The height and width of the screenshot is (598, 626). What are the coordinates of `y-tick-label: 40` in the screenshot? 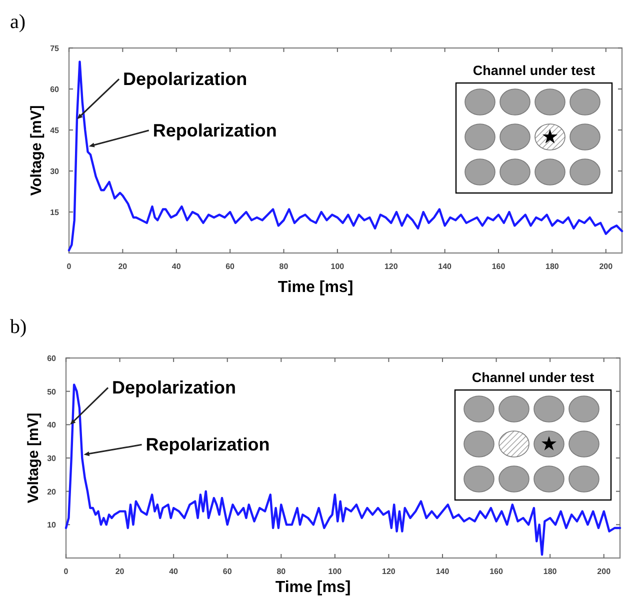 It's located at (52, 425).